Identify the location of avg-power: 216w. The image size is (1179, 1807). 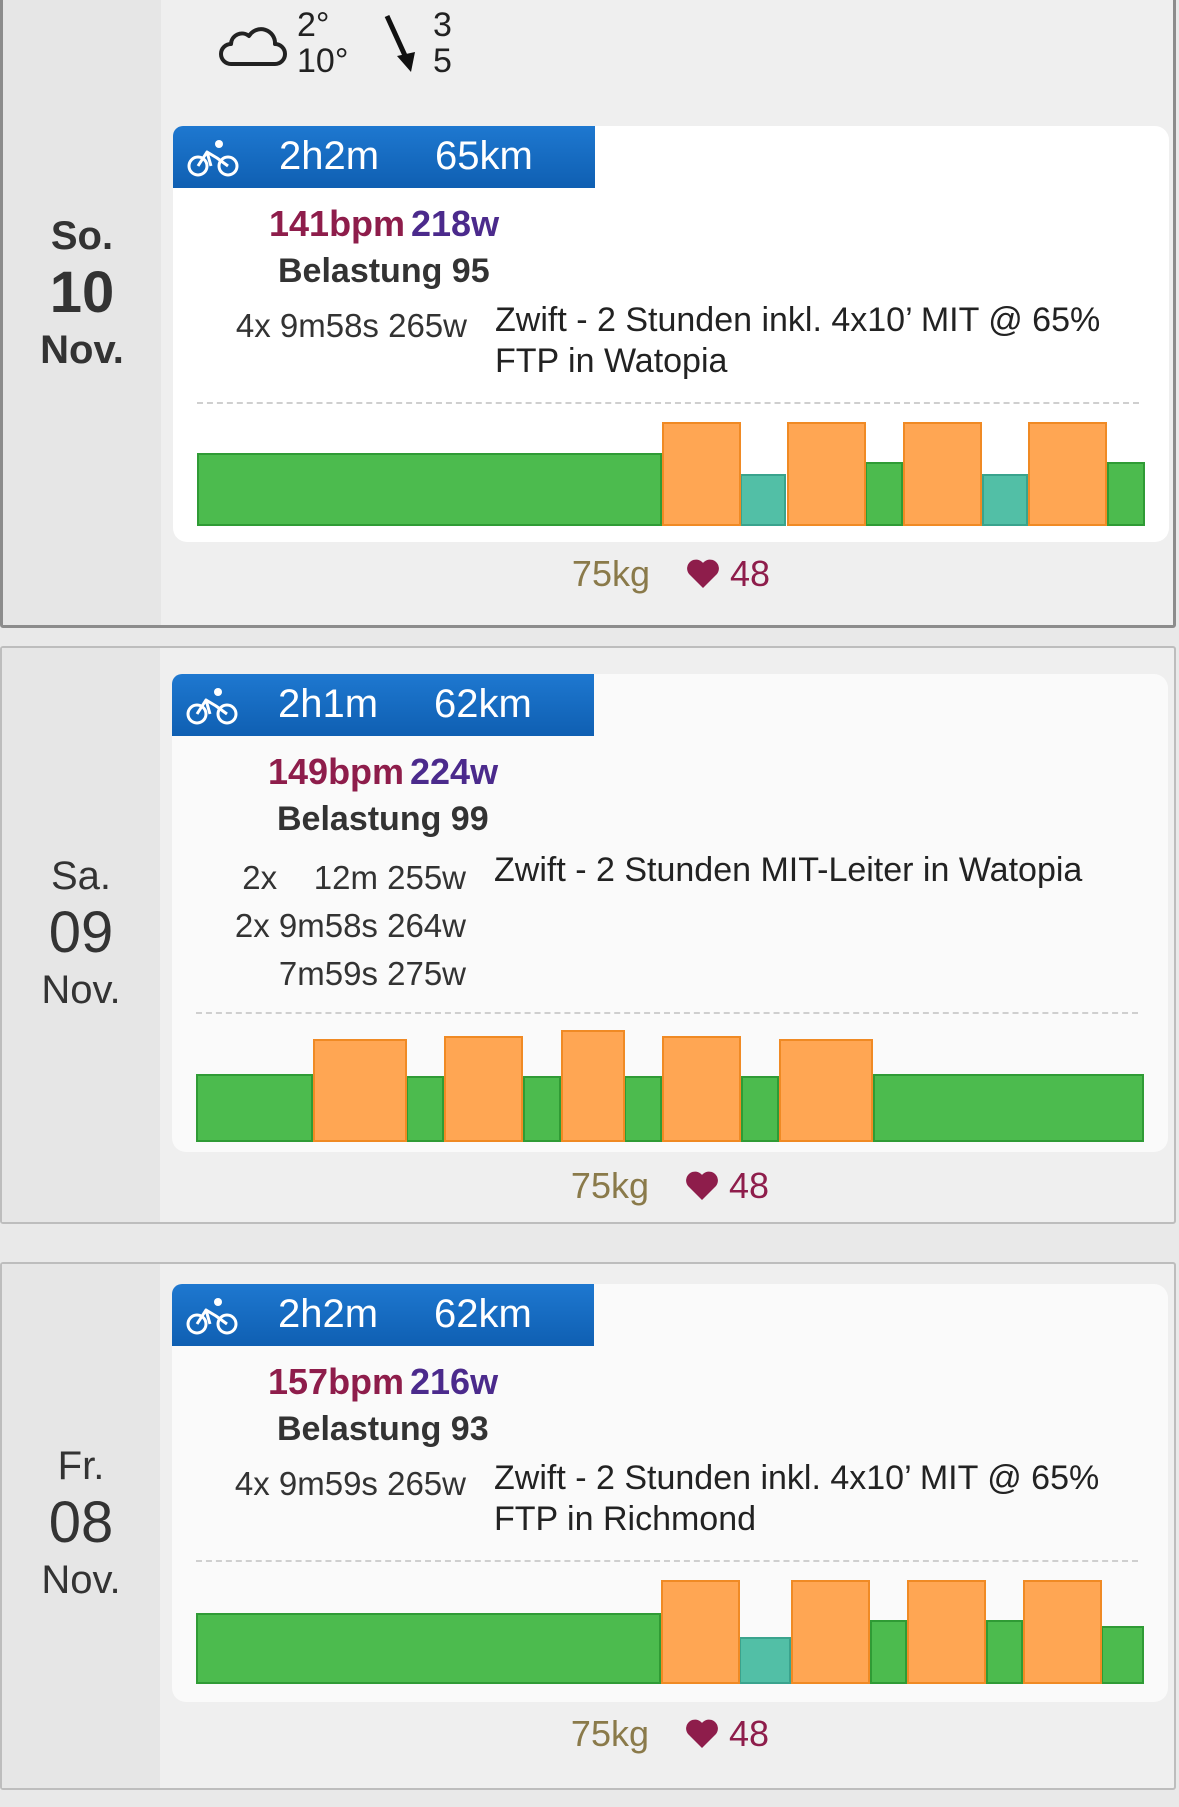
(454, 1381).